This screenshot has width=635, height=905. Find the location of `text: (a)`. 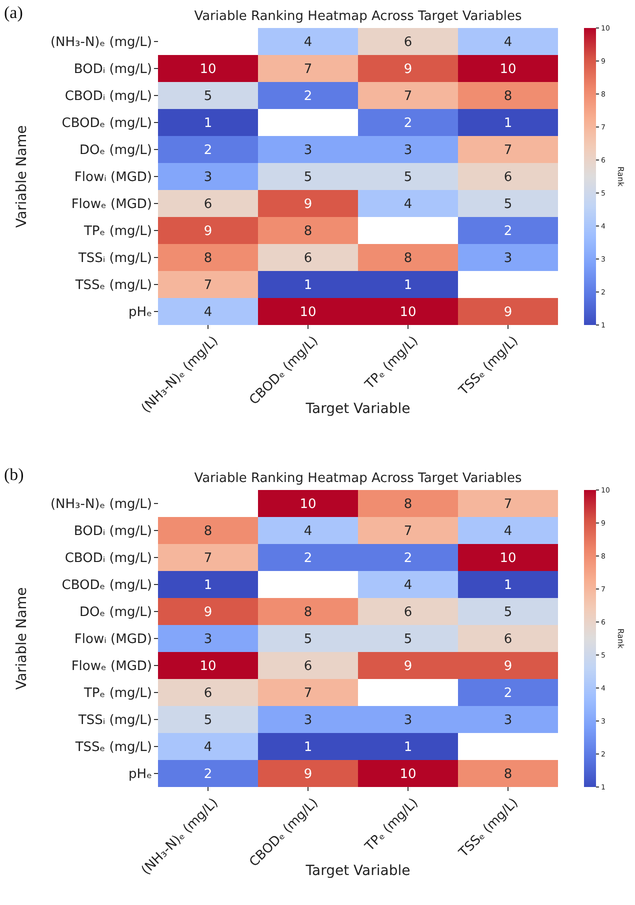

text: (a) is located at coordinates (13, 12).